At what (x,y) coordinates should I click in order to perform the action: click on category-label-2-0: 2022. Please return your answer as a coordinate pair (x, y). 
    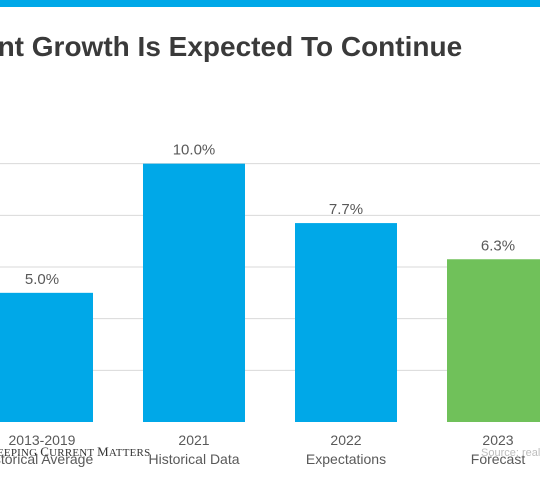
    Looking at the image, I should click on (345, 440).